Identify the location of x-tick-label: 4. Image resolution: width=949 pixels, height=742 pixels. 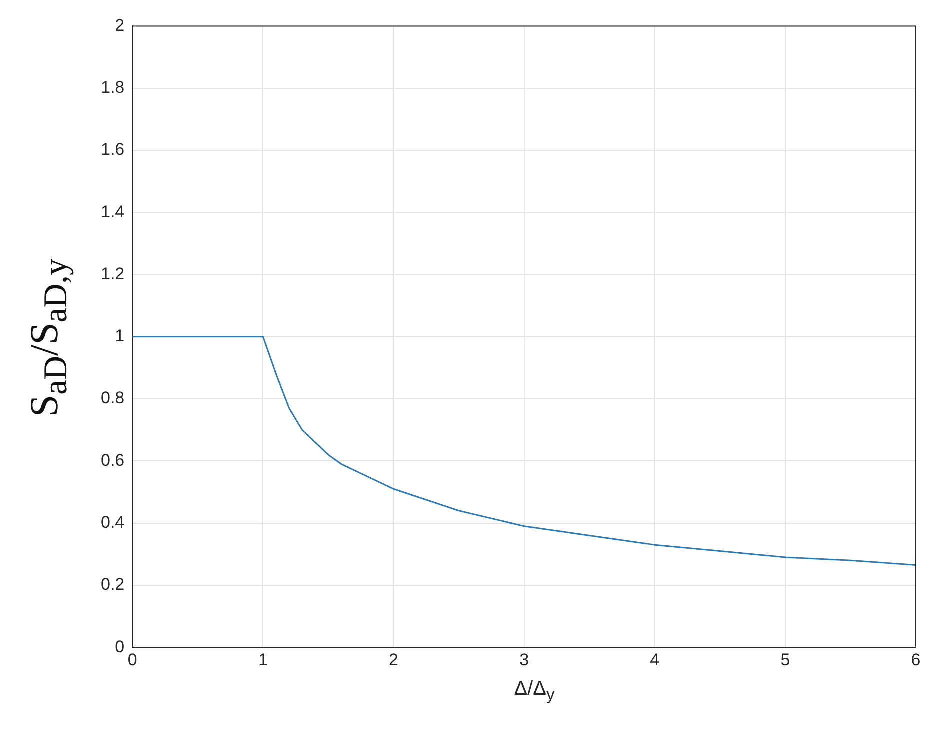
(655, 660).